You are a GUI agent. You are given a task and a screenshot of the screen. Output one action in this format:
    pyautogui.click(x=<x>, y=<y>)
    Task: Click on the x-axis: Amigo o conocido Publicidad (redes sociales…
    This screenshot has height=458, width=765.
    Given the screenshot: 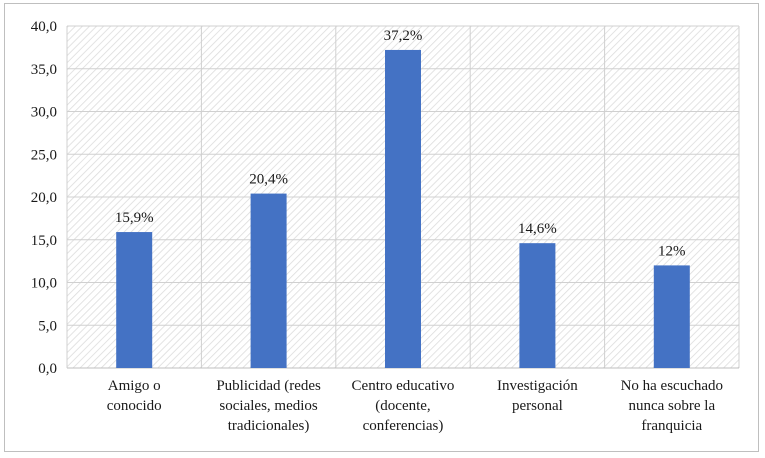 What is the action you would take?
    pyautogui.click(x=415, y=406)
    